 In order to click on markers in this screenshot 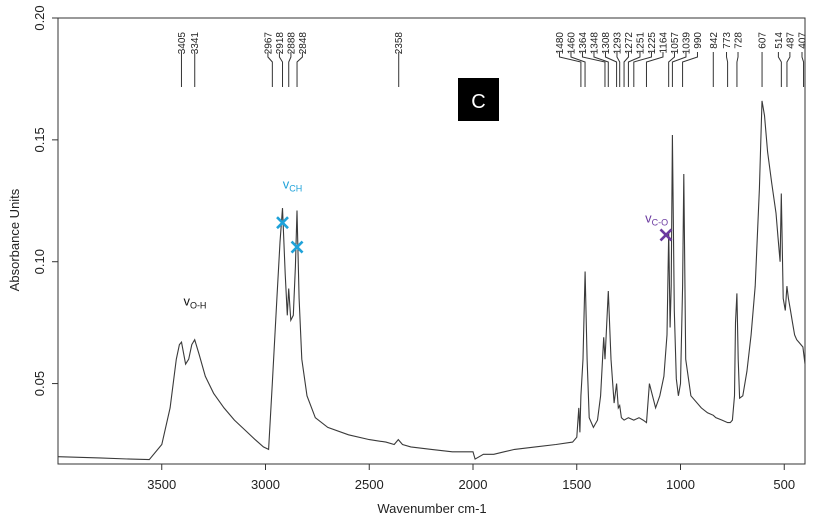, I will do `click(474, 235)`.